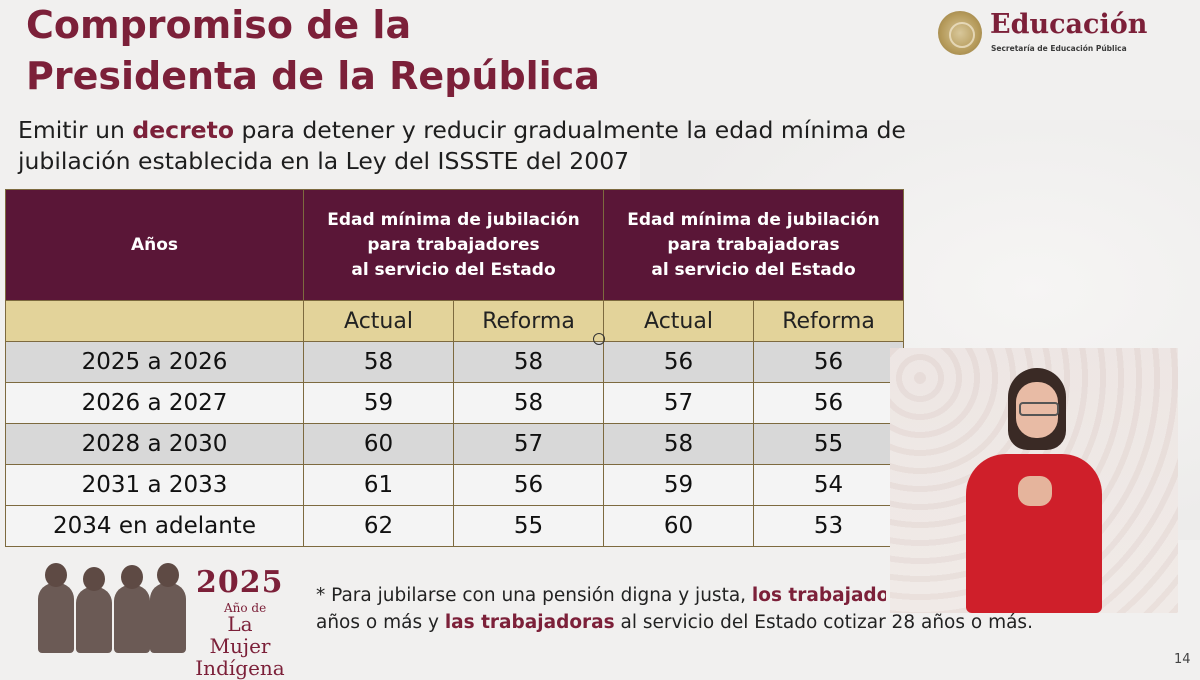 The width and height of the screenshot is (1200, 680). Describe the element at coordinates (960, 33) in the screenshot. I see `seal-icon` at that location.